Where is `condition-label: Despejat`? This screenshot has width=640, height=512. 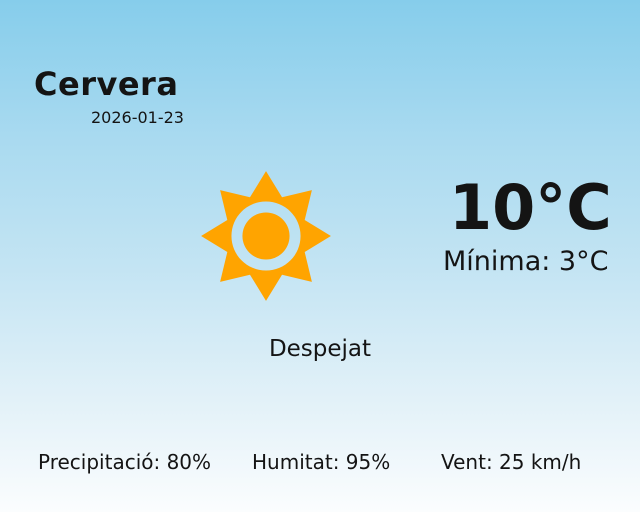 condition-label: Despejat is located at coordinates (320, 349).